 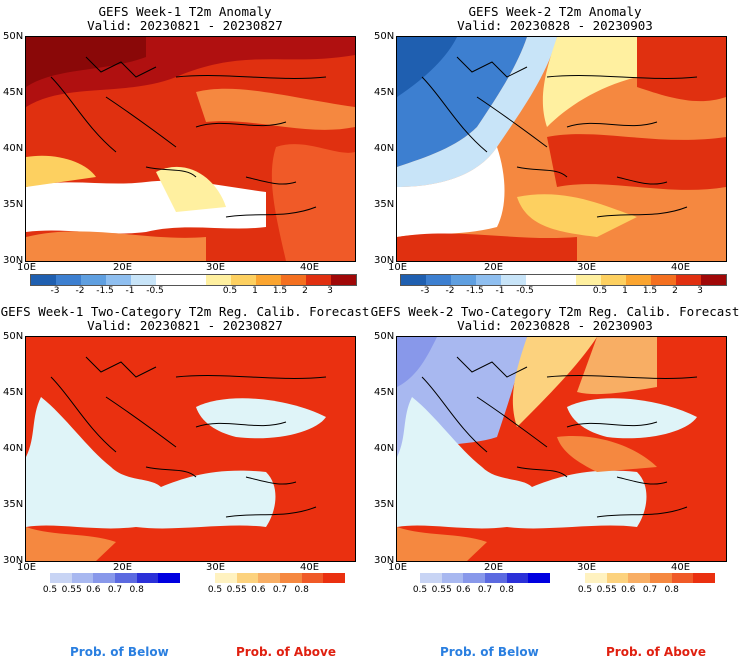 I want to click on colorbar-tick-label: 3, so click(x=700, y=291).